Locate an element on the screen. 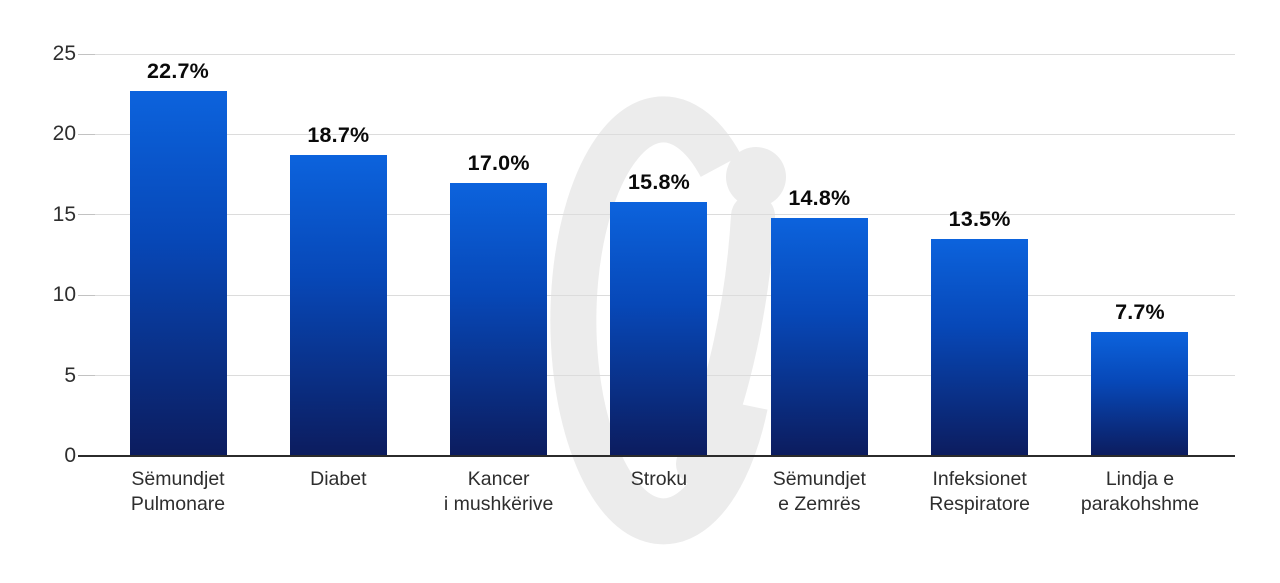 This screenshot has width=1280, height=583. x-axis-label-2: Diabet is located at coordinates (338, 479).